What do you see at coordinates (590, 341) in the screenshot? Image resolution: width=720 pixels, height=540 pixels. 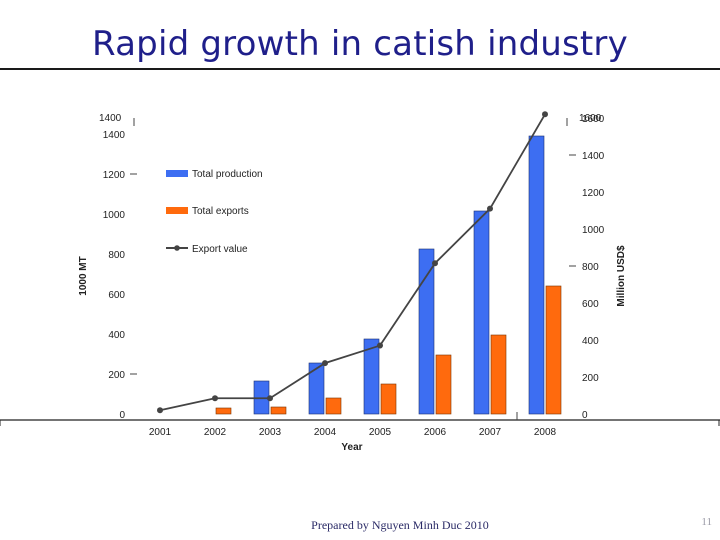 I see `right-tick-label-400: 400` at bounding box center [590, 341].